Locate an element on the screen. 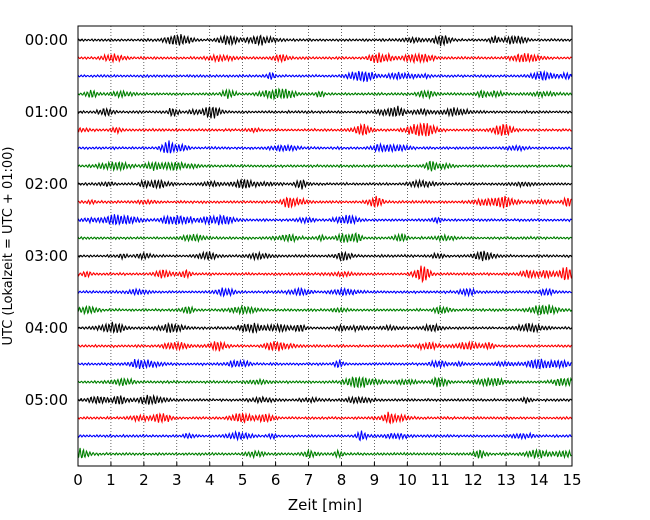 The height and width of the screenshot is (520, 650). x-tick-label: 3 is located at coordinates (177, 480).